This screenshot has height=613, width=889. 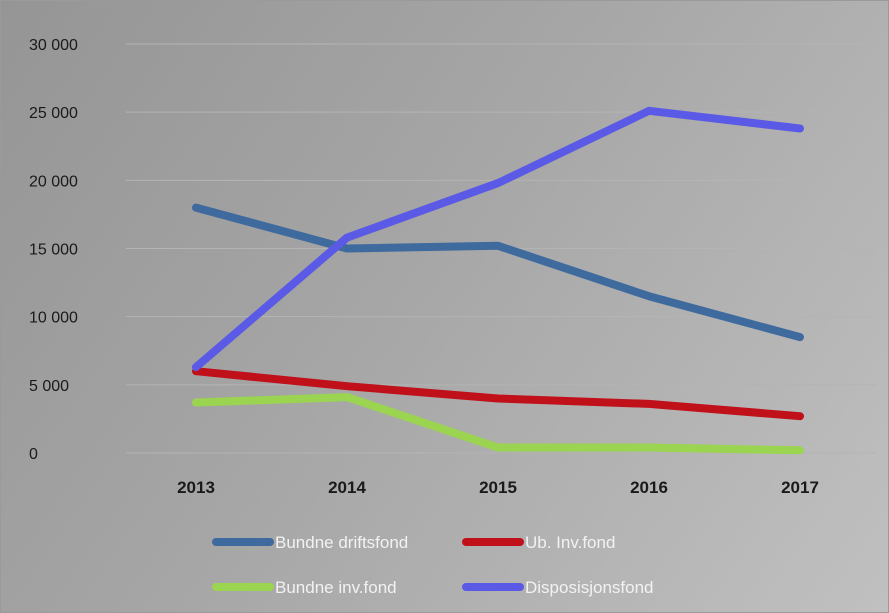 What do you see at coordinates (53, 113) in the screenshot?
I see `y-tick-label: 25 000` at bounding box center [53, 113].